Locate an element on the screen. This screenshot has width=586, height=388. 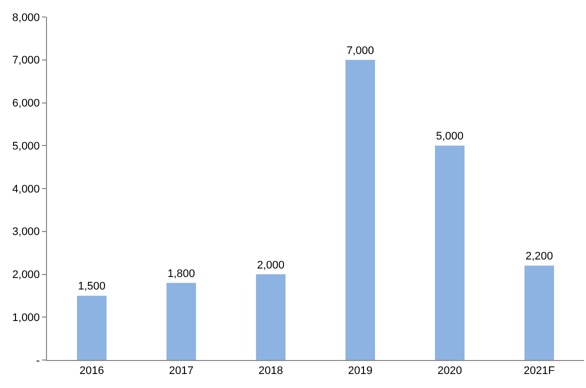
data-label: 2,200 is located at coordinates (539, 256).